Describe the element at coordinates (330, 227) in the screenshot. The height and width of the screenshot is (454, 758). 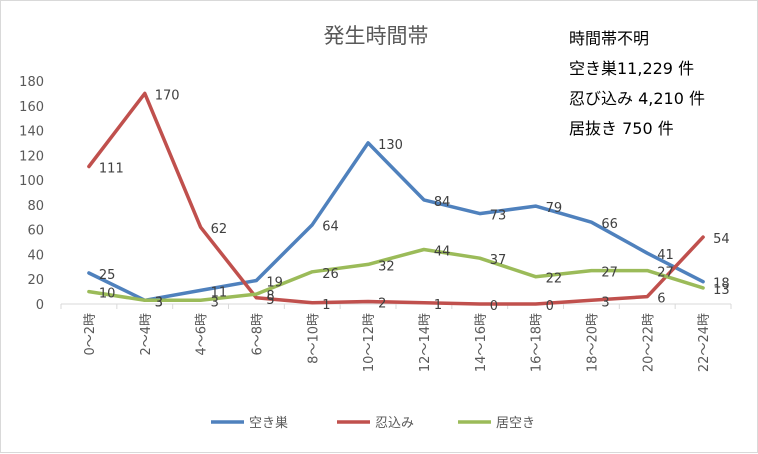
I see `data-label: 64` at that location.